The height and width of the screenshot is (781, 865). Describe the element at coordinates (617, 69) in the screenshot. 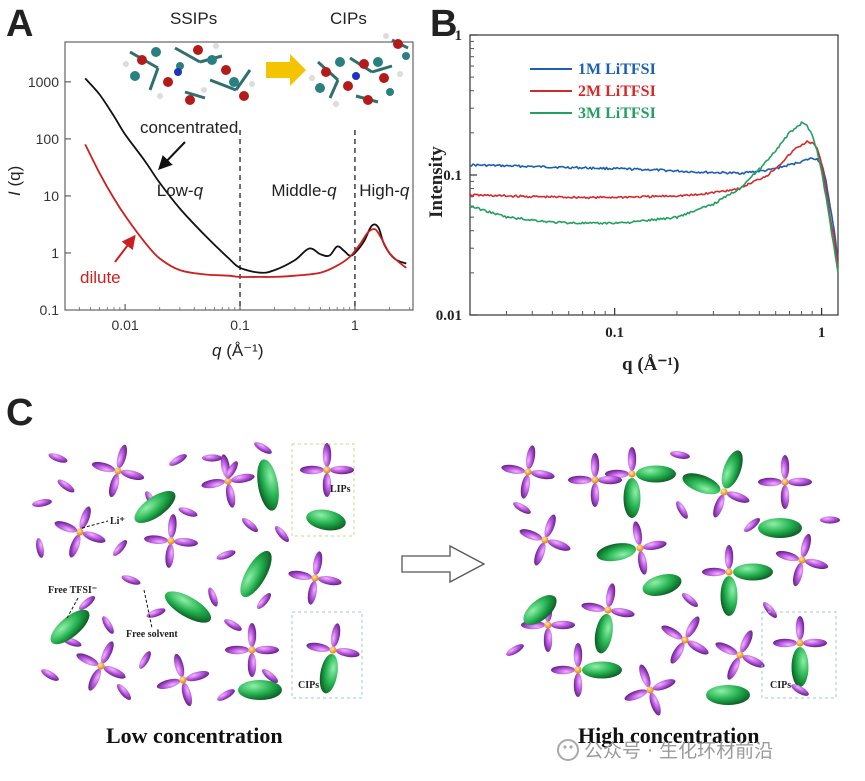

I see `legend-label: 1M LiTFSI` at that location.